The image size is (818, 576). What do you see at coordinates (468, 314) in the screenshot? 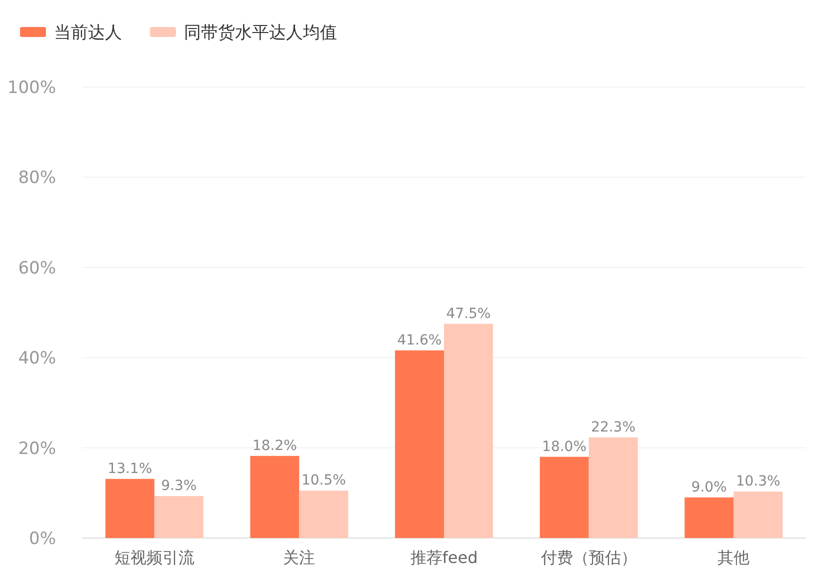
I see `data-label: 47.5%` at bounding box center [468, 314].